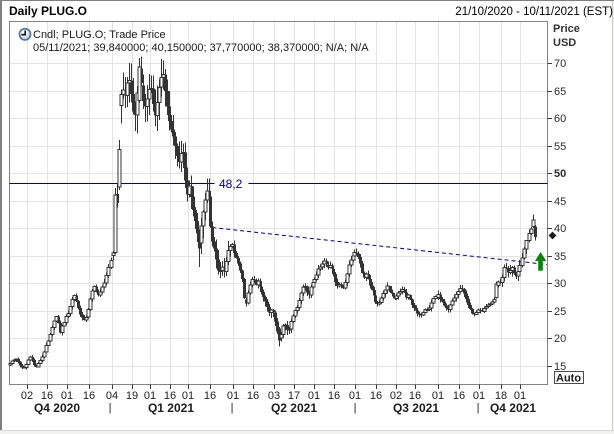 This screenshot has width=614, height=434. Describe the element at coordinates (274, 396) in the screenshot. I see `svg-text: 03` at that location.